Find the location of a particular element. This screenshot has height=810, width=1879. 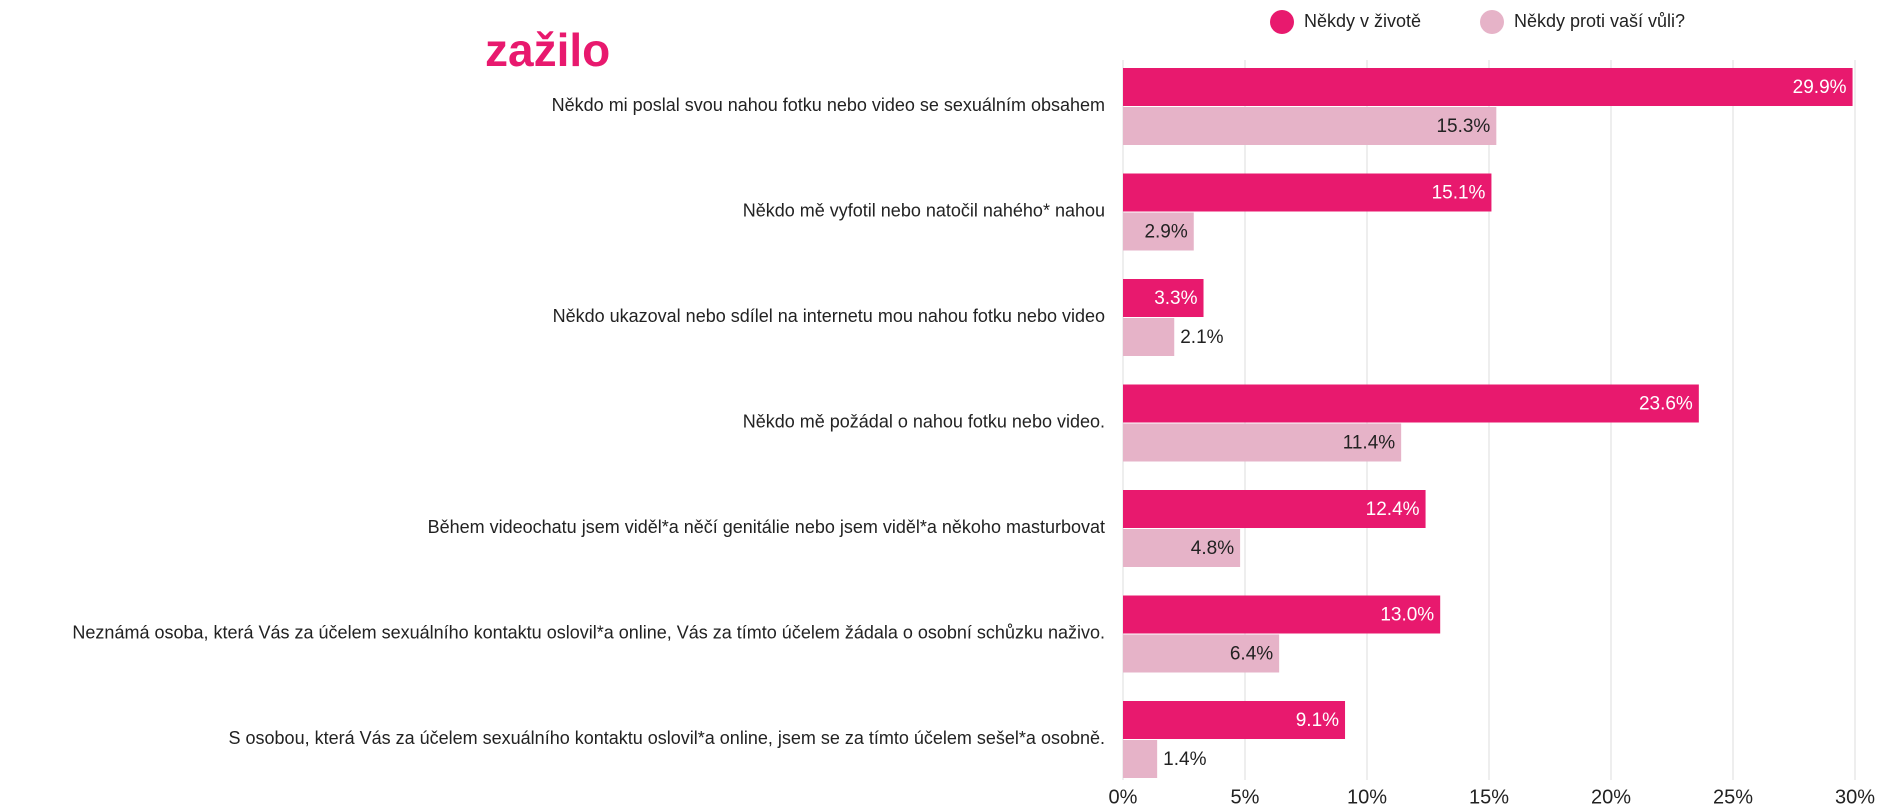

value-label: 2.9% is located at coordinates (1165, 232).